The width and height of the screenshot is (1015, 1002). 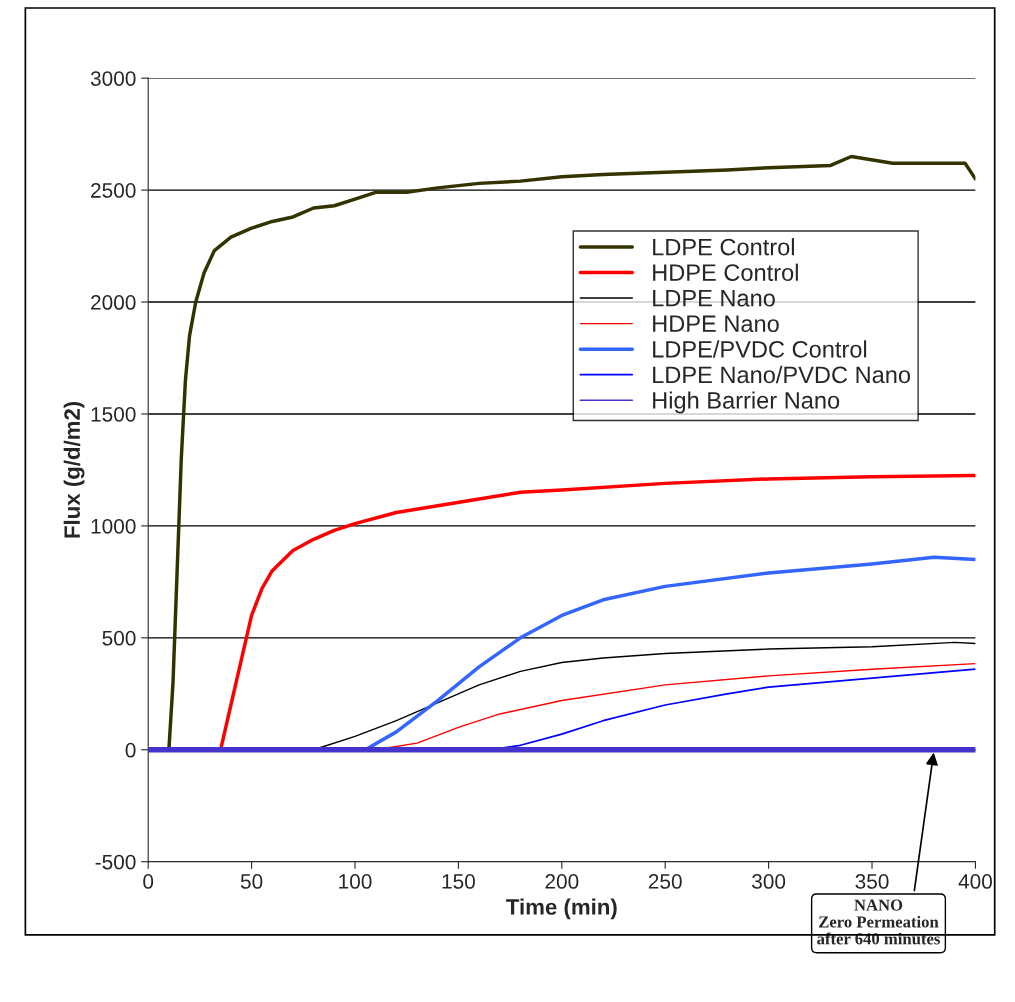 What do you see at coordinates (665, 881) in the screenshot?
I see `x-tick-label: 250` at bounding box center [665, 881].